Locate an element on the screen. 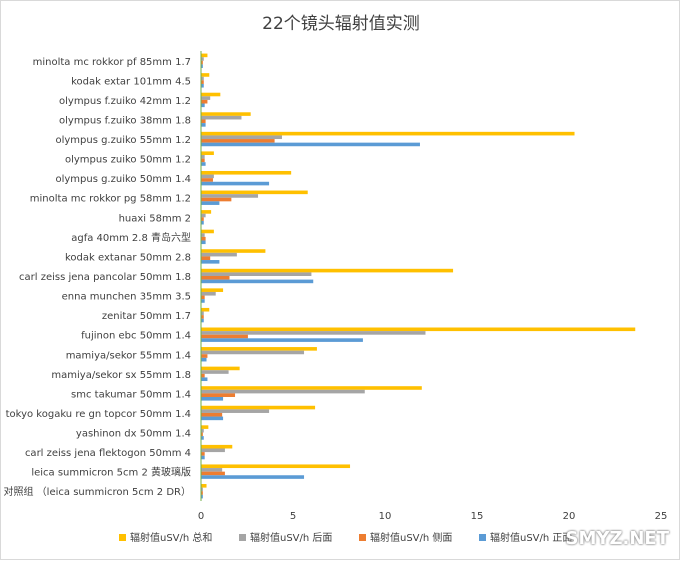 The height and width of the screenshot is (561, 680). category-label: enna munchen 35mm 3.5 is located at coordinates (126, 297).